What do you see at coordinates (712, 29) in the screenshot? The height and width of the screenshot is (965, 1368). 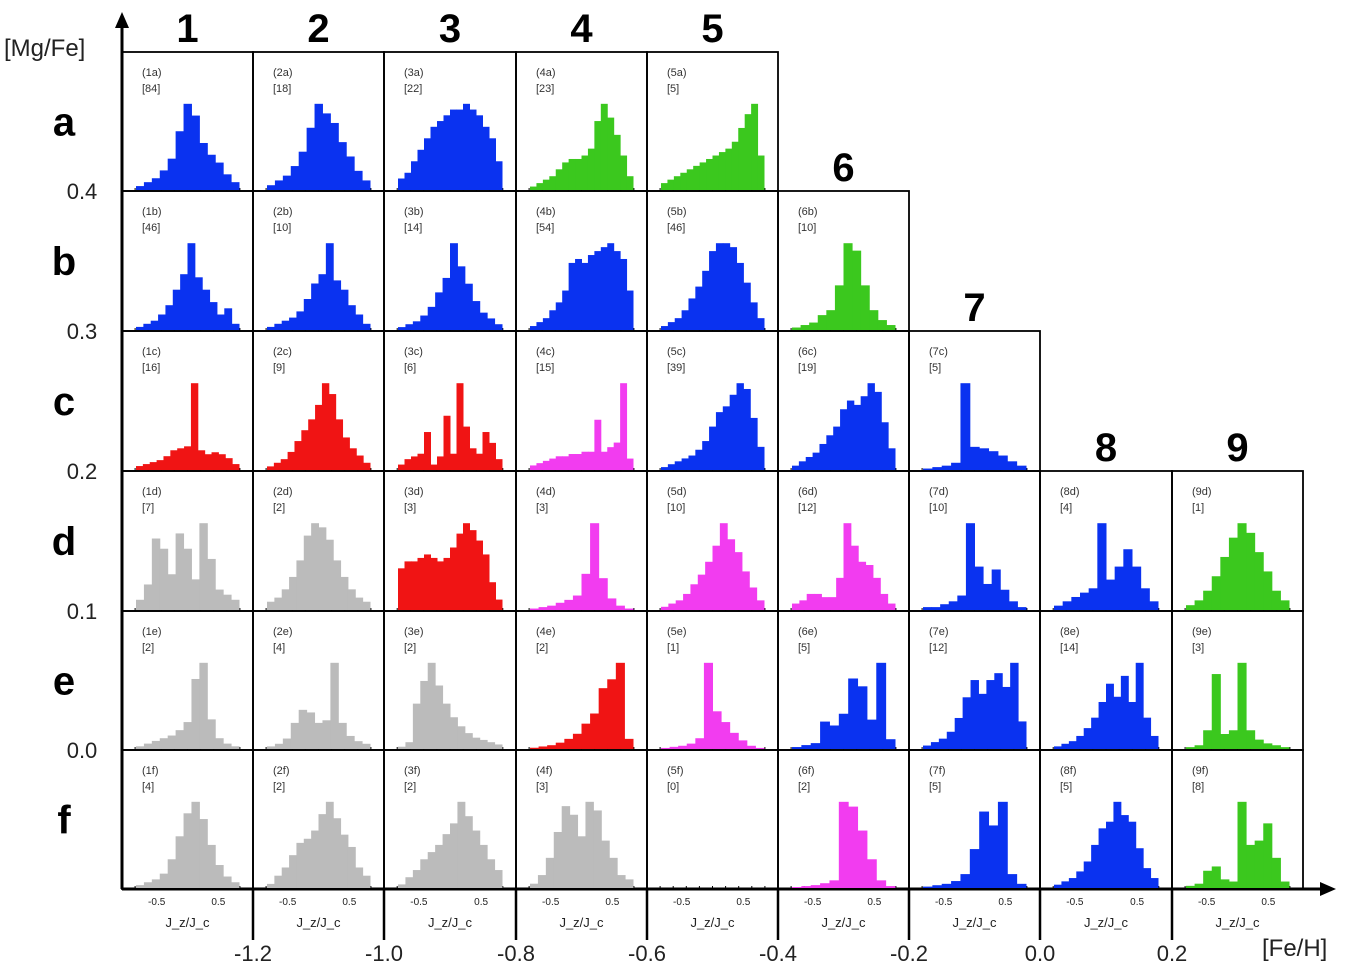 I see `column-label: 5` at bounding box center [712, 29].